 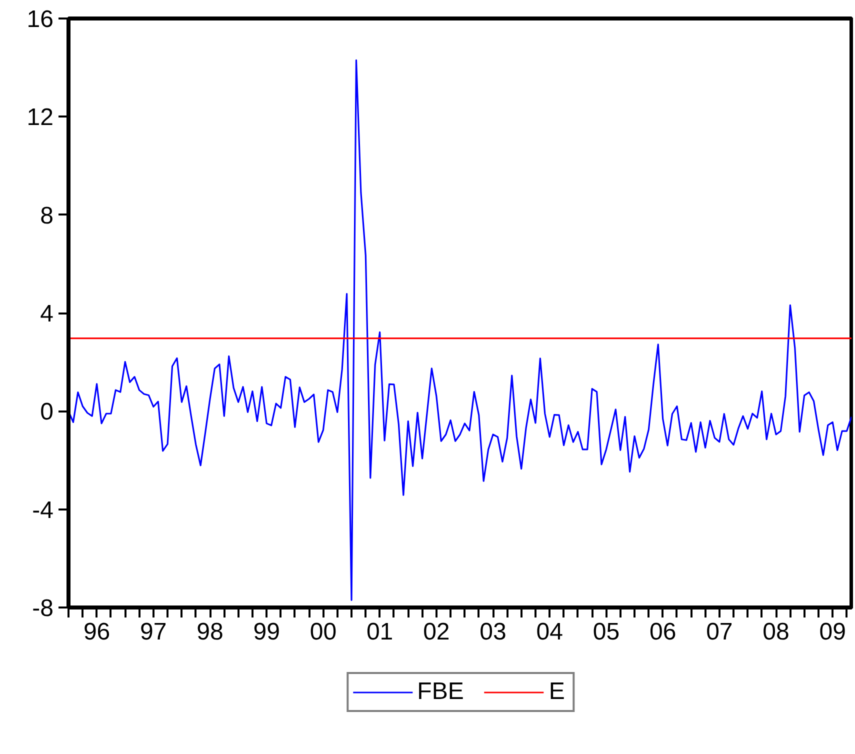 I want to click on y-tick-label: 4, so click(x=47, y=314).